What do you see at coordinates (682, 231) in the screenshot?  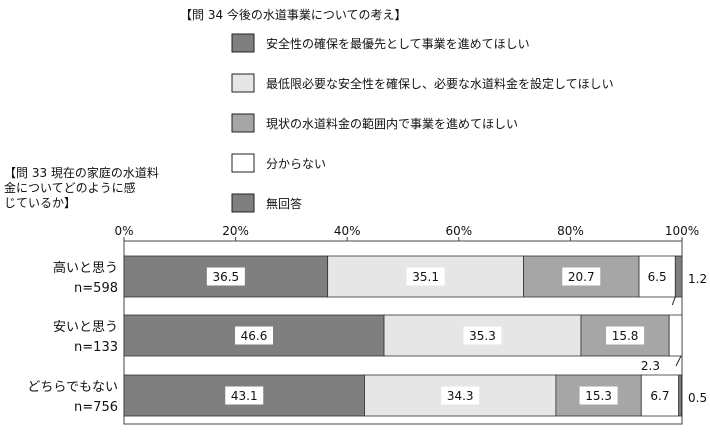 I see `x-tick-label: 100%` at bounding box center [682, 231].